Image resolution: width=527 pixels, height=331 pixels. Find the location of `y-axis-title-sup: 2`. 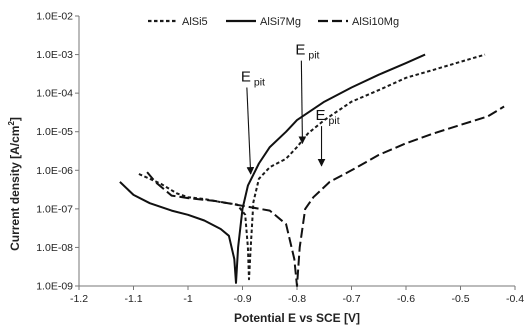

y-axis-title-sup: 2 is located at coordinates (11, 123).